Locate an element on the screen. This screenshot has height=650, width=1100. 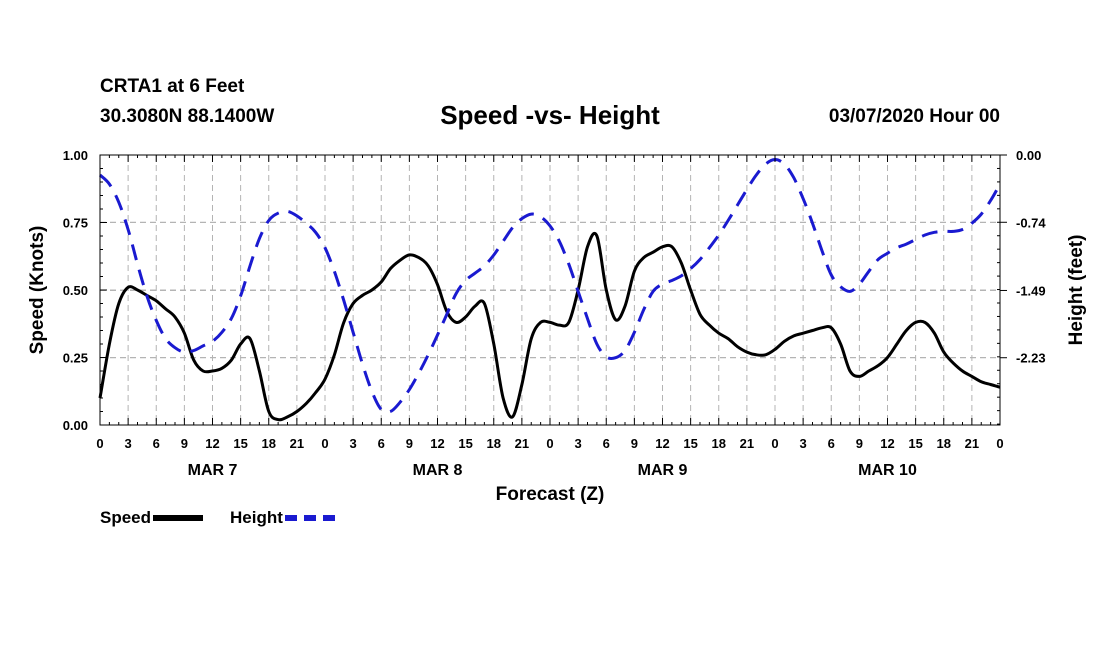
y2-axis-title: Height (feet) is located at coordinates (1076, 290).